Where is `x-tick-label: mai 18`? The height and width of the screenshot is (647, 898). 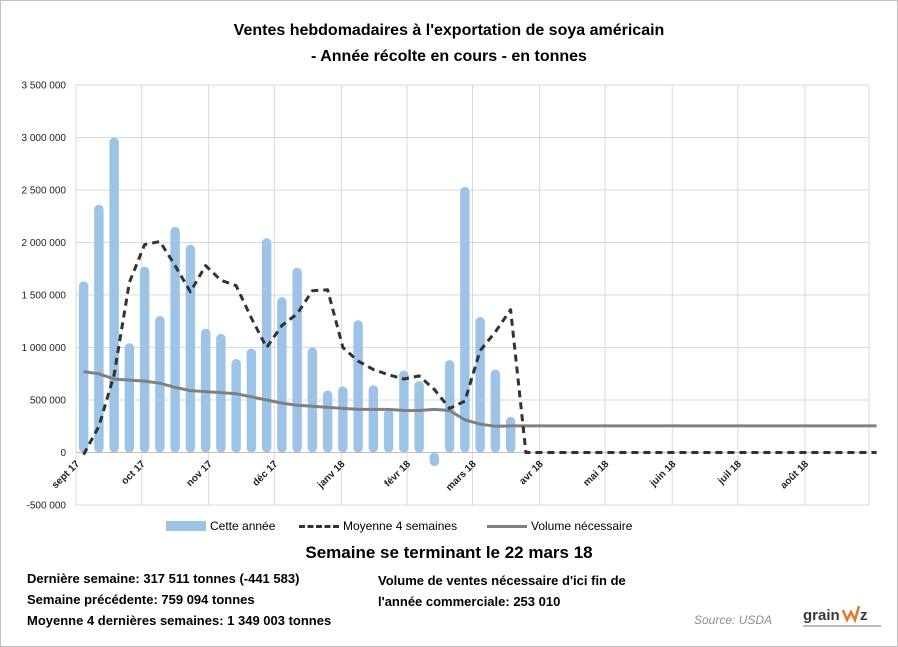 x-tick-label: mai 18 is located at coordinates (596, 474).